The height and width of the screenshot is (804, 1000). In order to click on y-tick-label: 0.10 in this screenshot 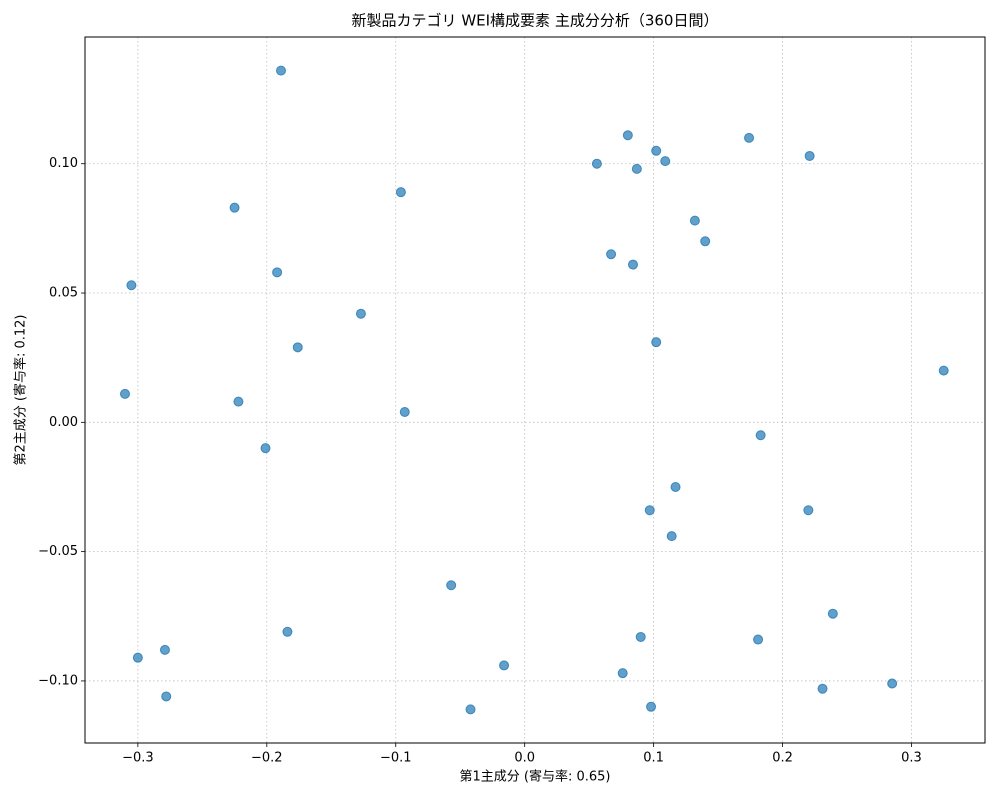, I will do `click(63, 163)`.